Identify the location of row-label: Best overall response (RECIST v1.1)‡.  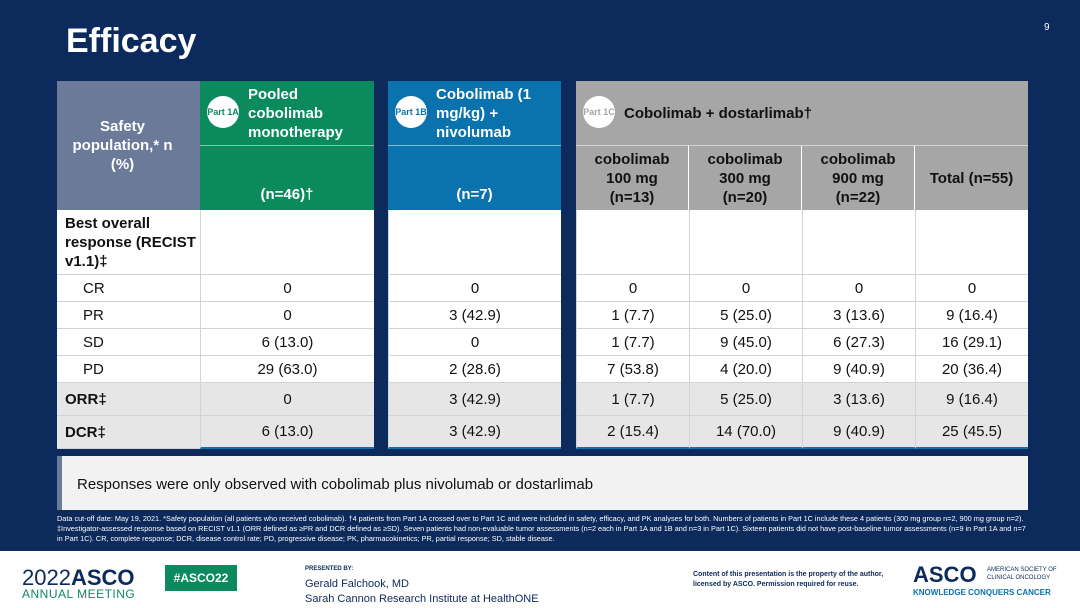
(128, 242).